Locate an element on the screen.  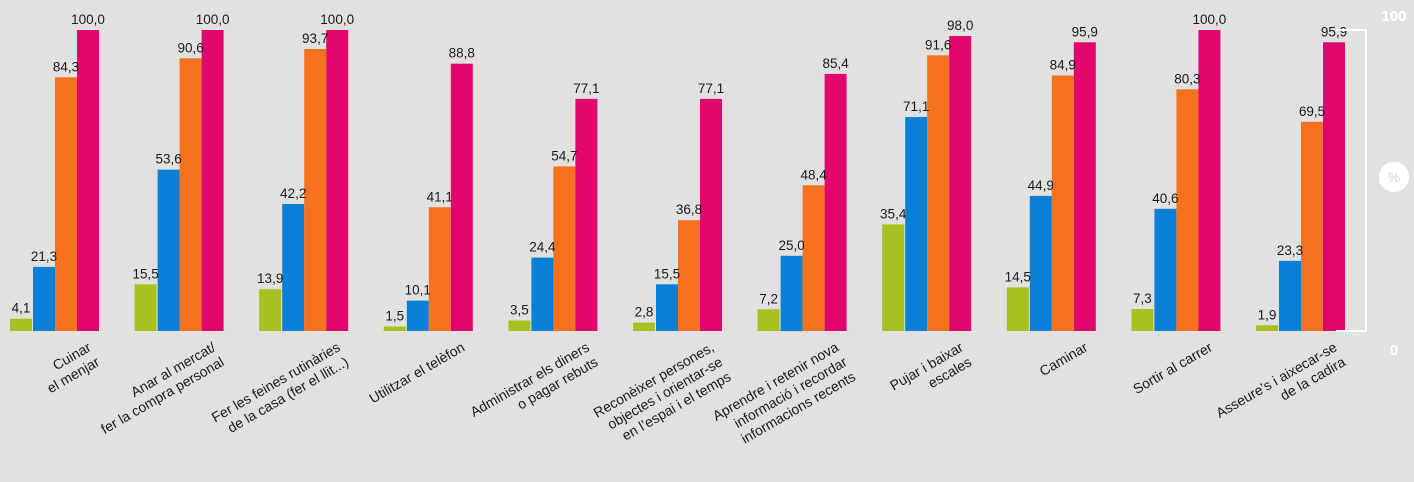
y-axis-line is located at coordinates (1351, 180).